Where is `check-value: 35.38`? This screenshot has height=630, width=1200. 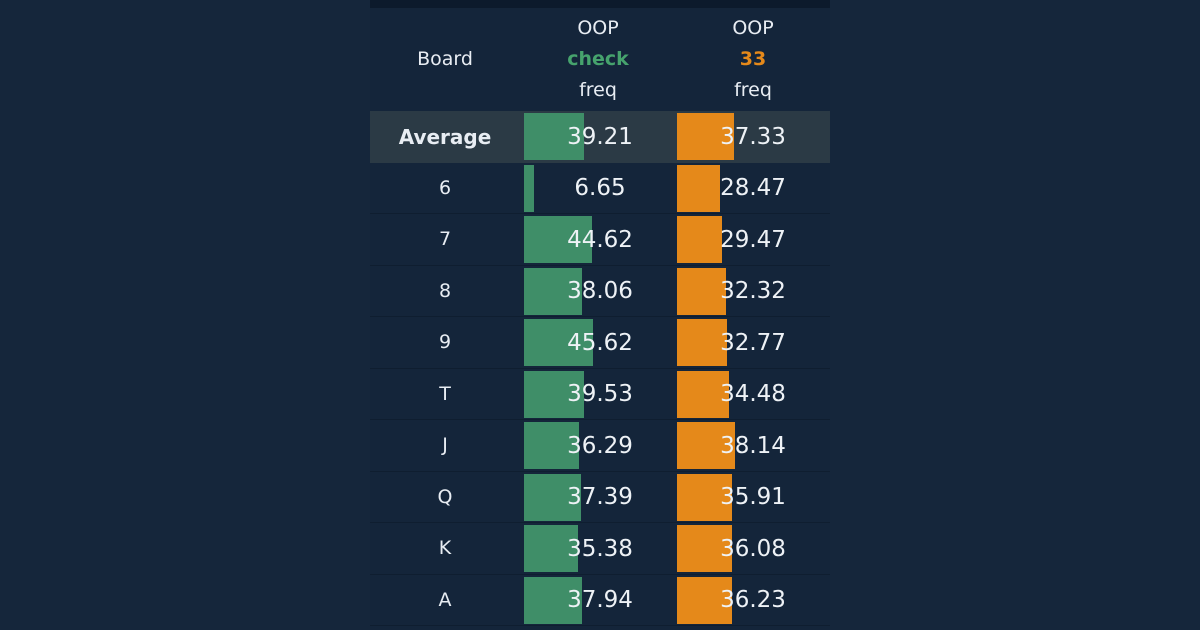
check-value: 35.38 is located at coordinates (600, 548).